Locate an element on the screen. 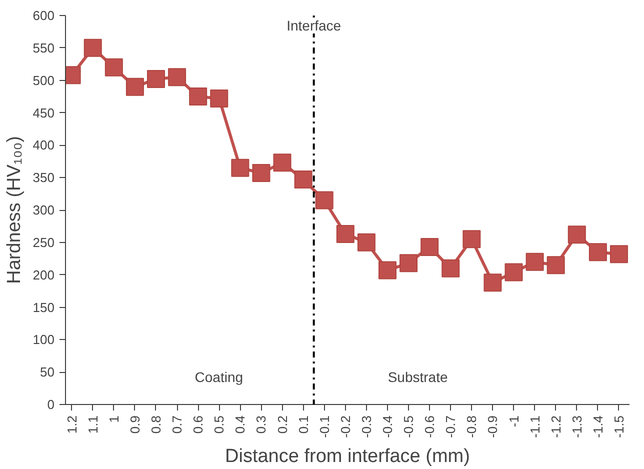 The height and width of the screenshot is (469, 644). x-tick-label: -0.1 is located at coordinates (324, 426).